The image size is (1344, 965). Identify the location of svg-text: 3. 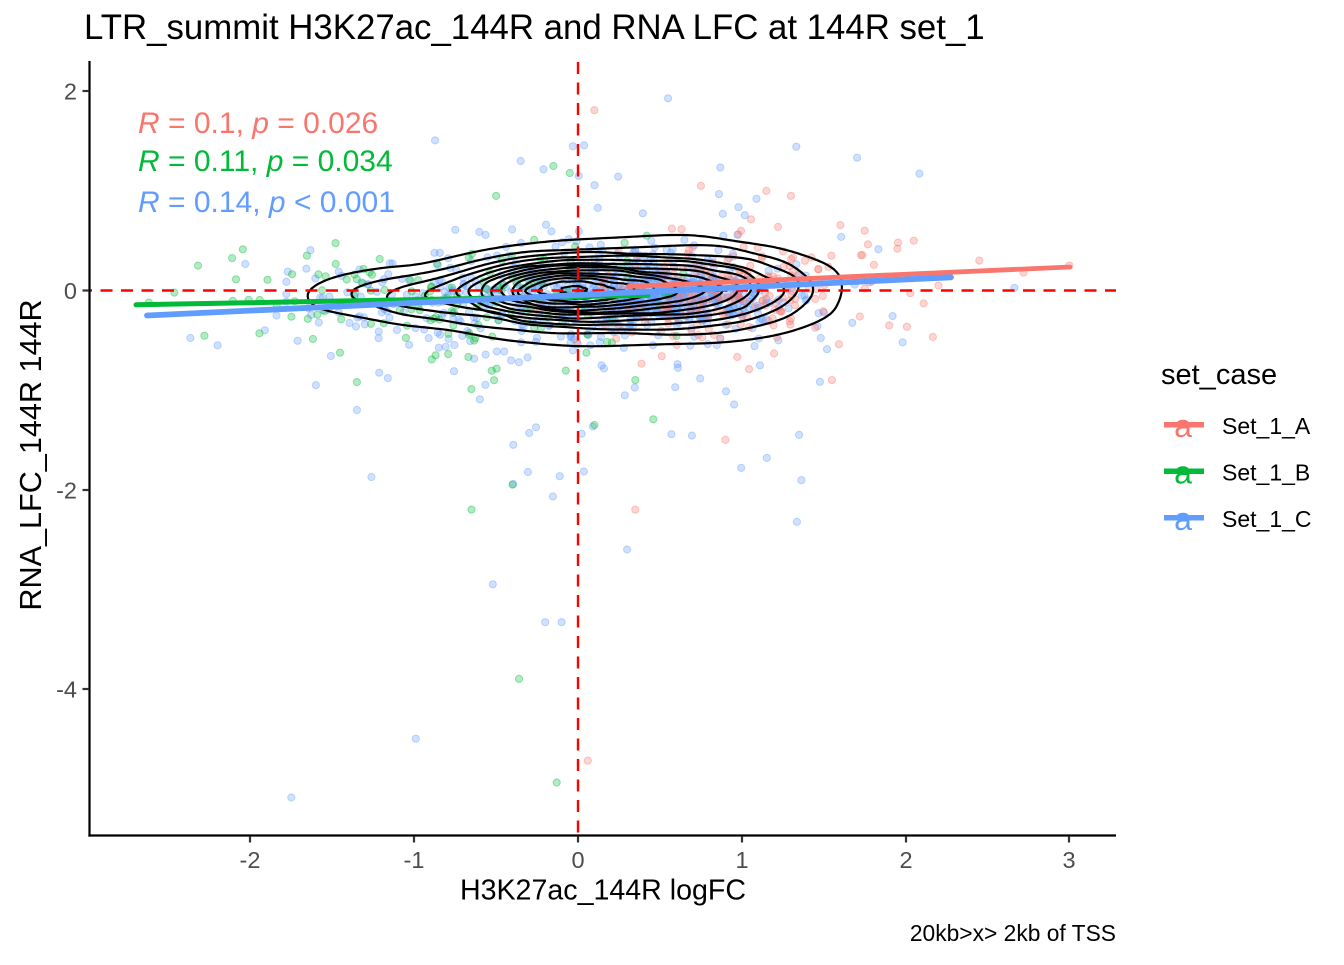
(1068, 860).